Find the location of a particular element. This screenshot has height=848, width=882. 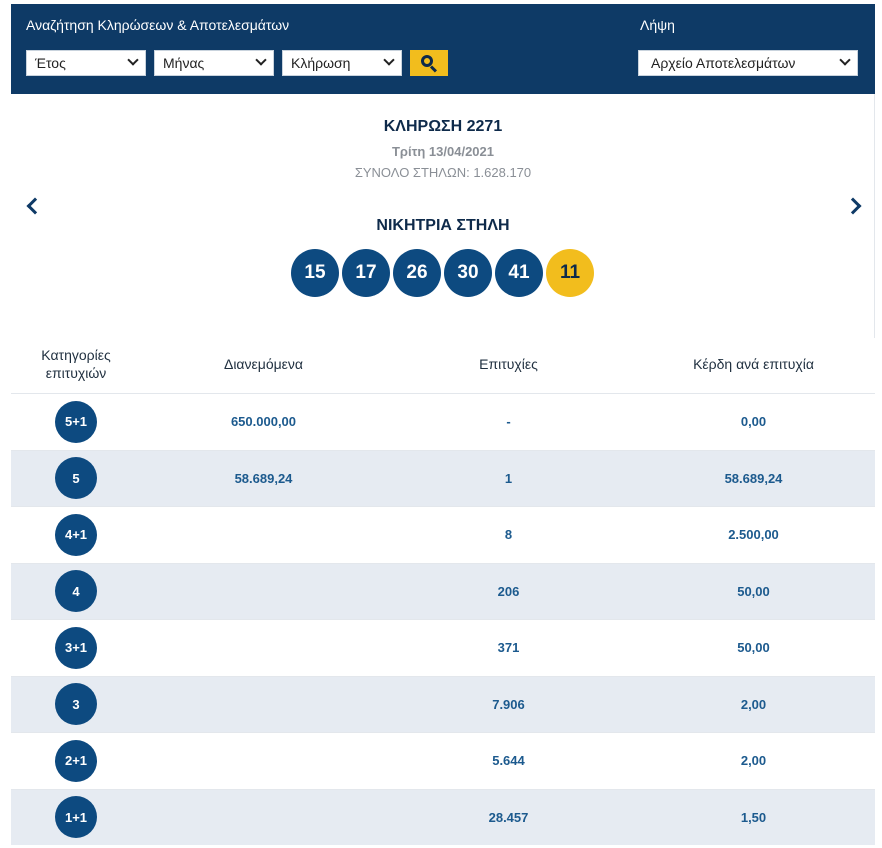

category-badge: 5+1 is located at coordinates (76, 421).